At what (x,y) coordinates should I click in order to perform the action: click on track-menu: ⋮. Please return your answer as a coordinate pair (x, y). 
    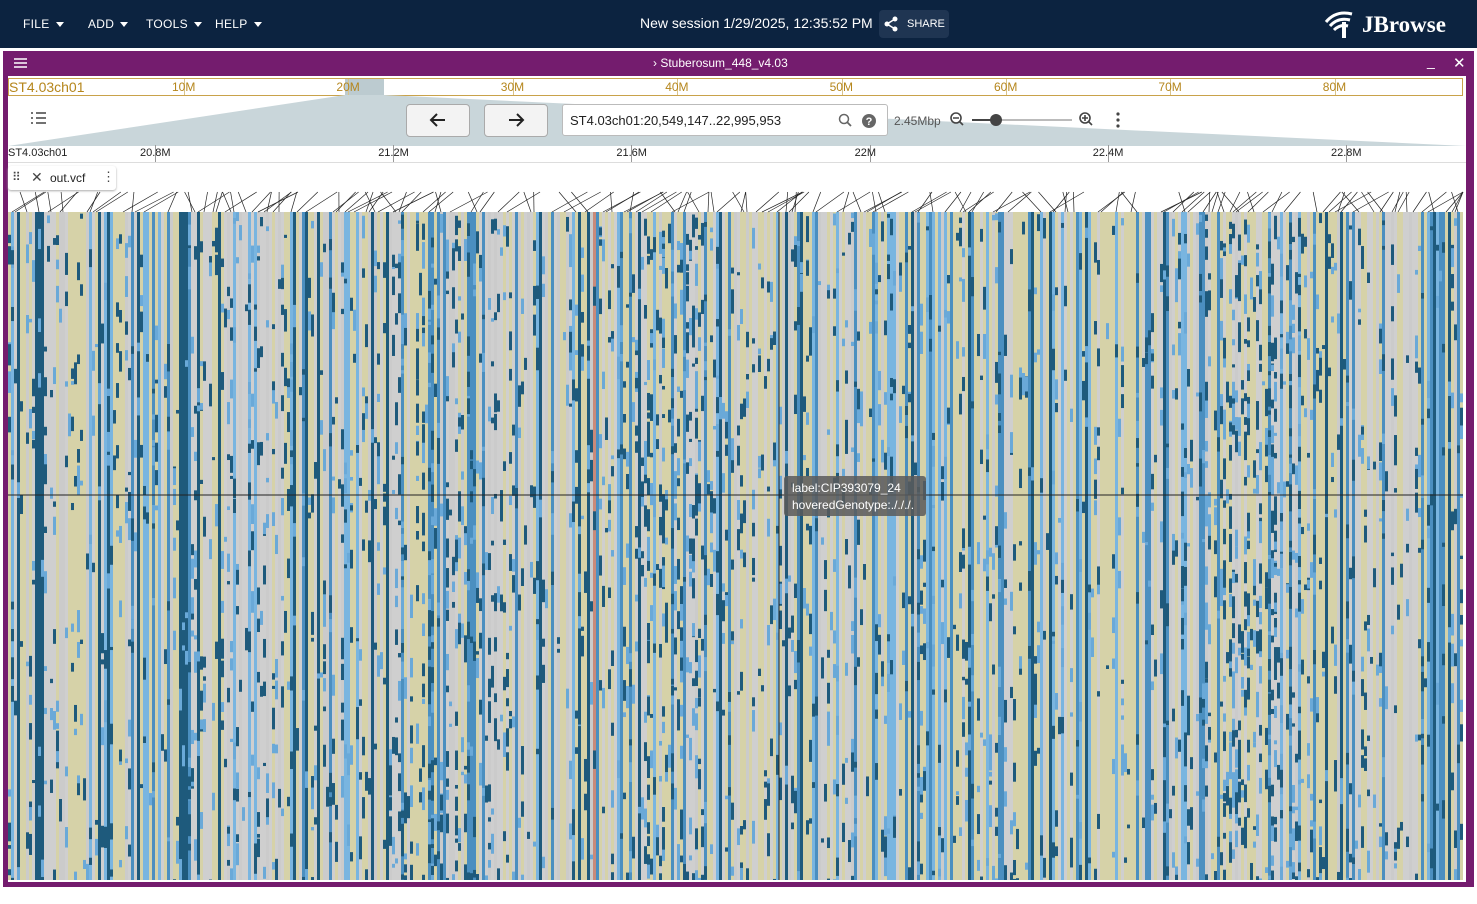
    Looking at the image, I should click on (108, 176).